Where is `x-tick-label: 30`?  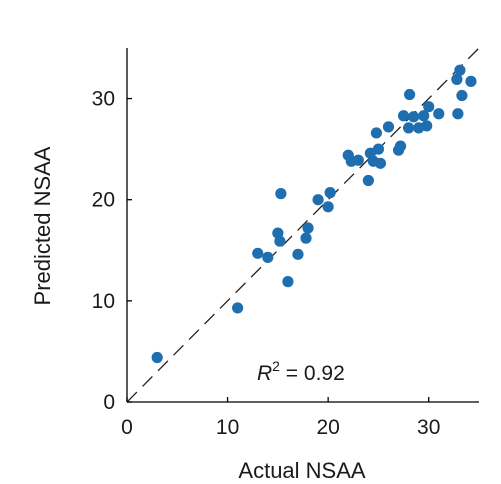 x-tick-label: 30 is located at coordinates (428, 427).